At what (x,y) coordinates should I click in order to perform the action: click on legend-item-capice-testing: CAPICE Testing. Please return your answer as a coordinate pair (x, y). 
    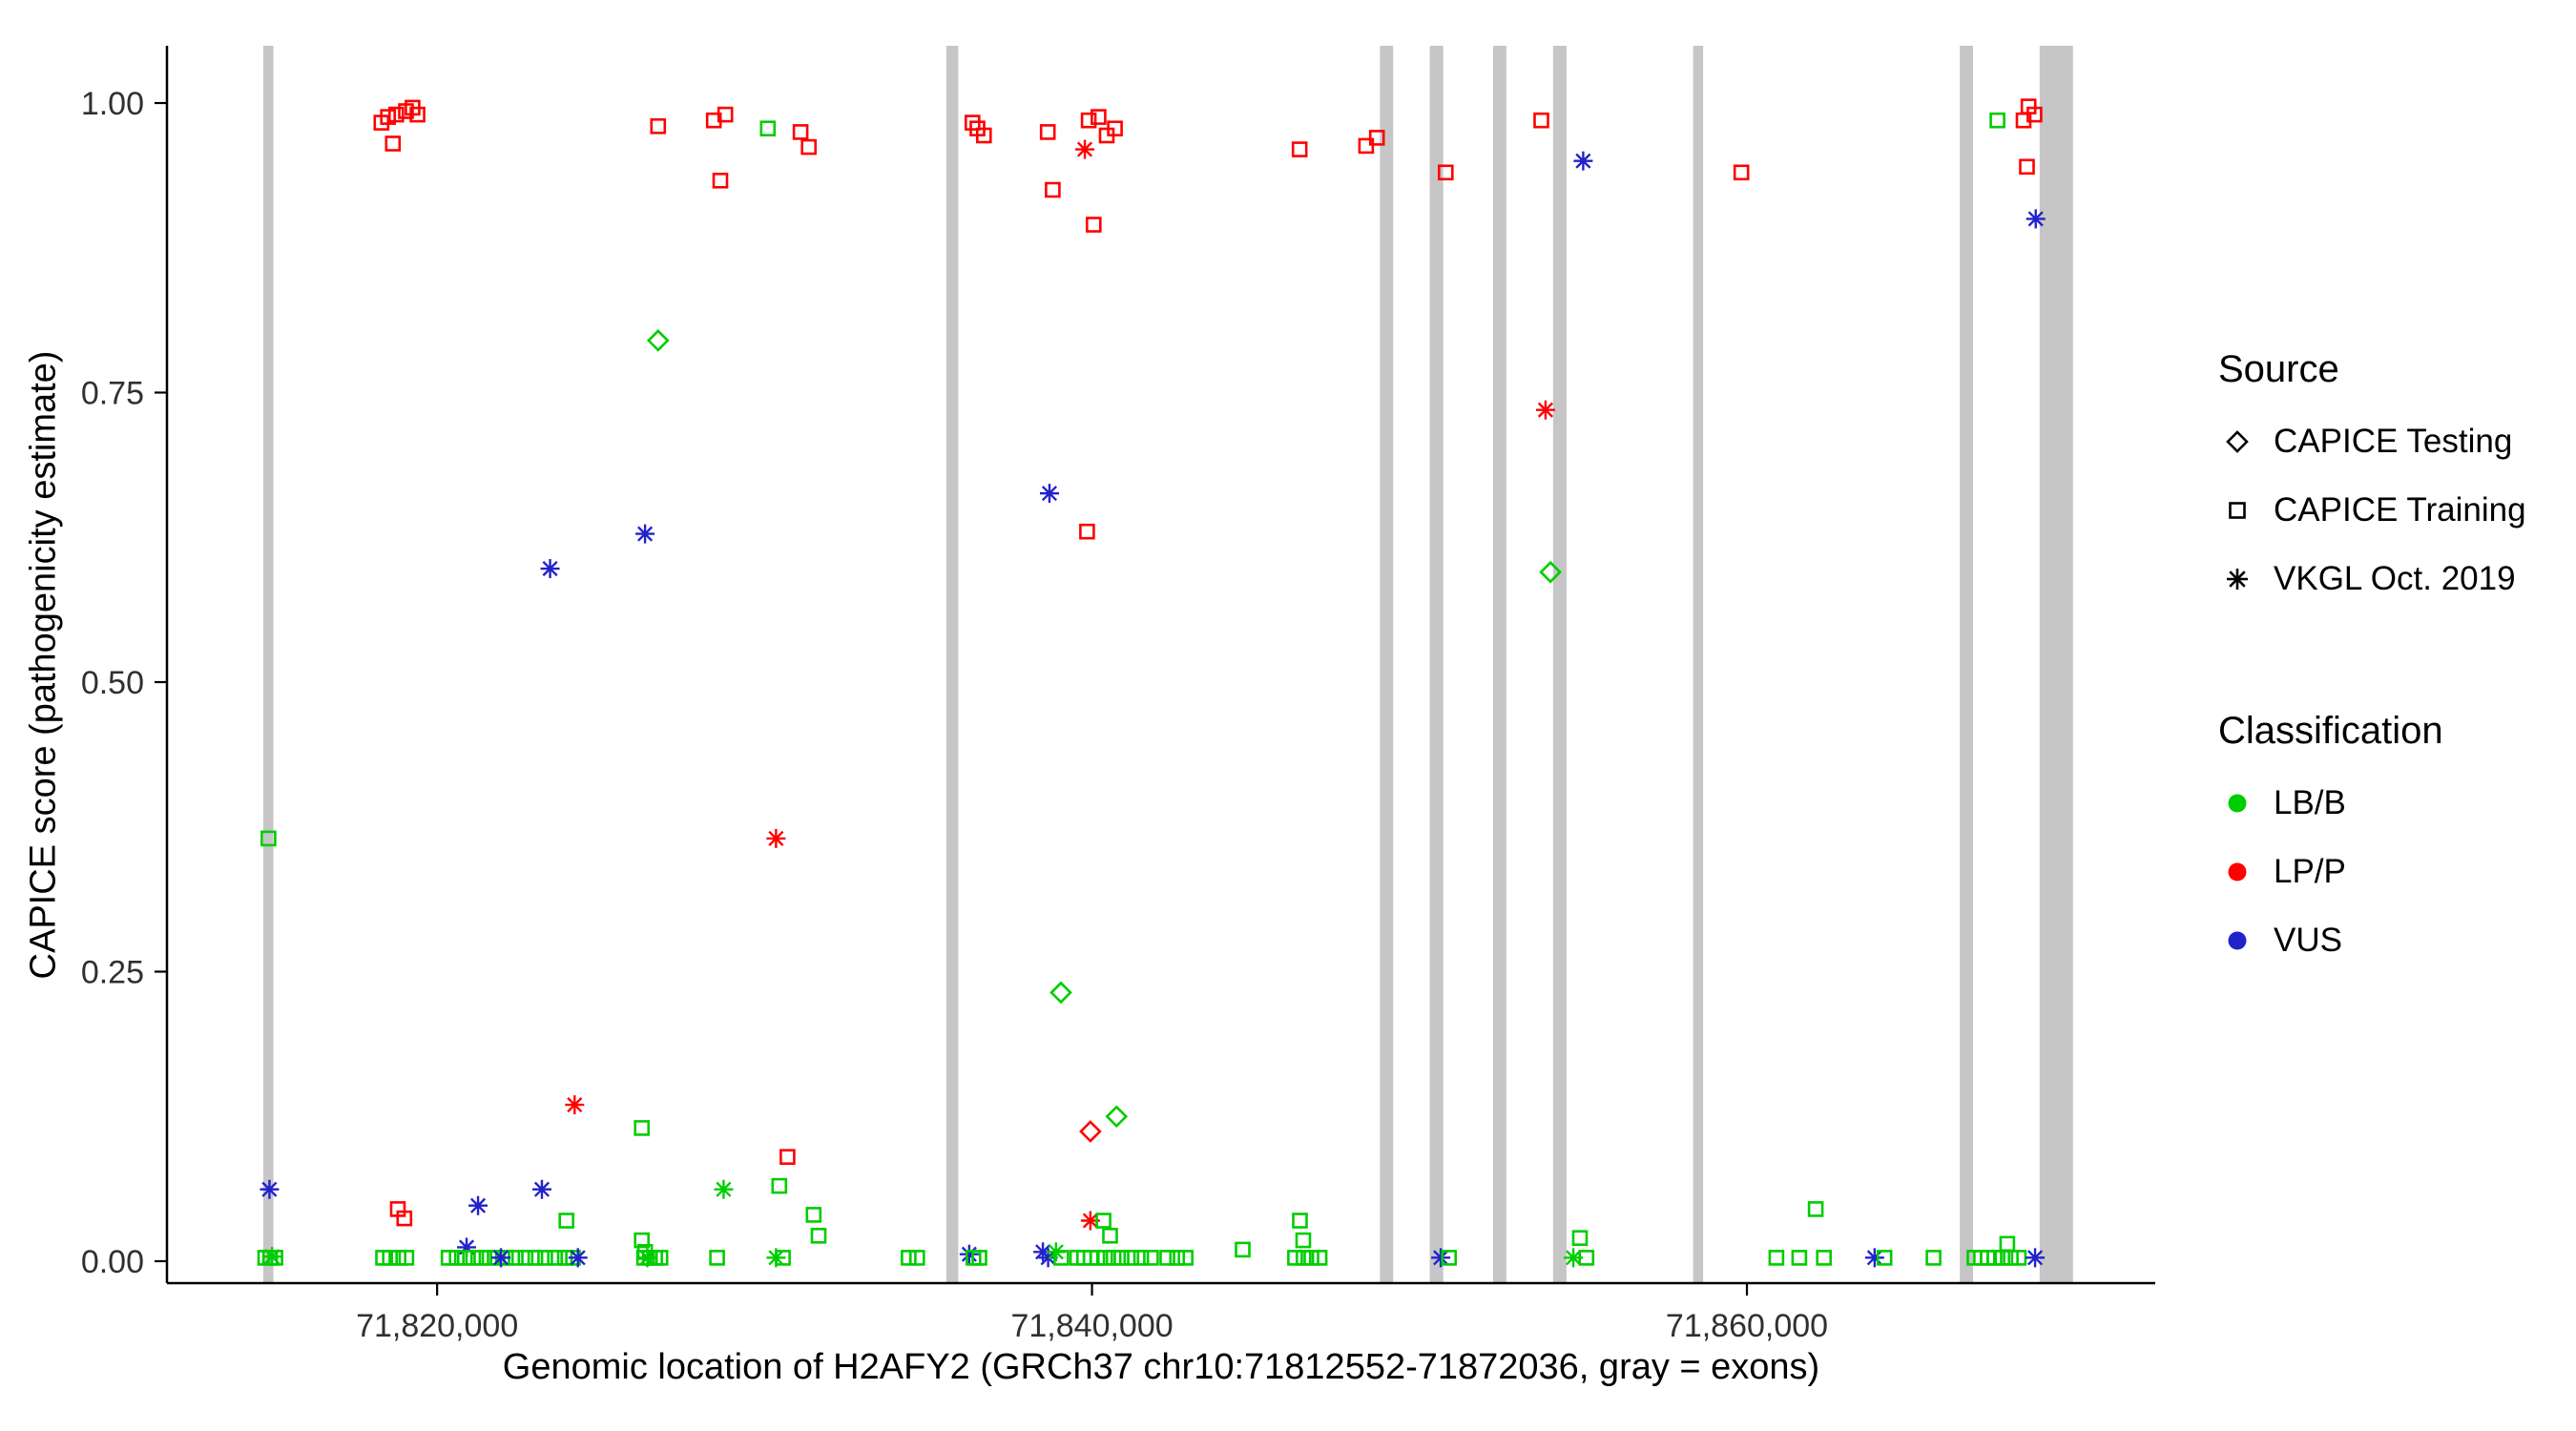
    Looking at the image, I should click on (2372, 442).